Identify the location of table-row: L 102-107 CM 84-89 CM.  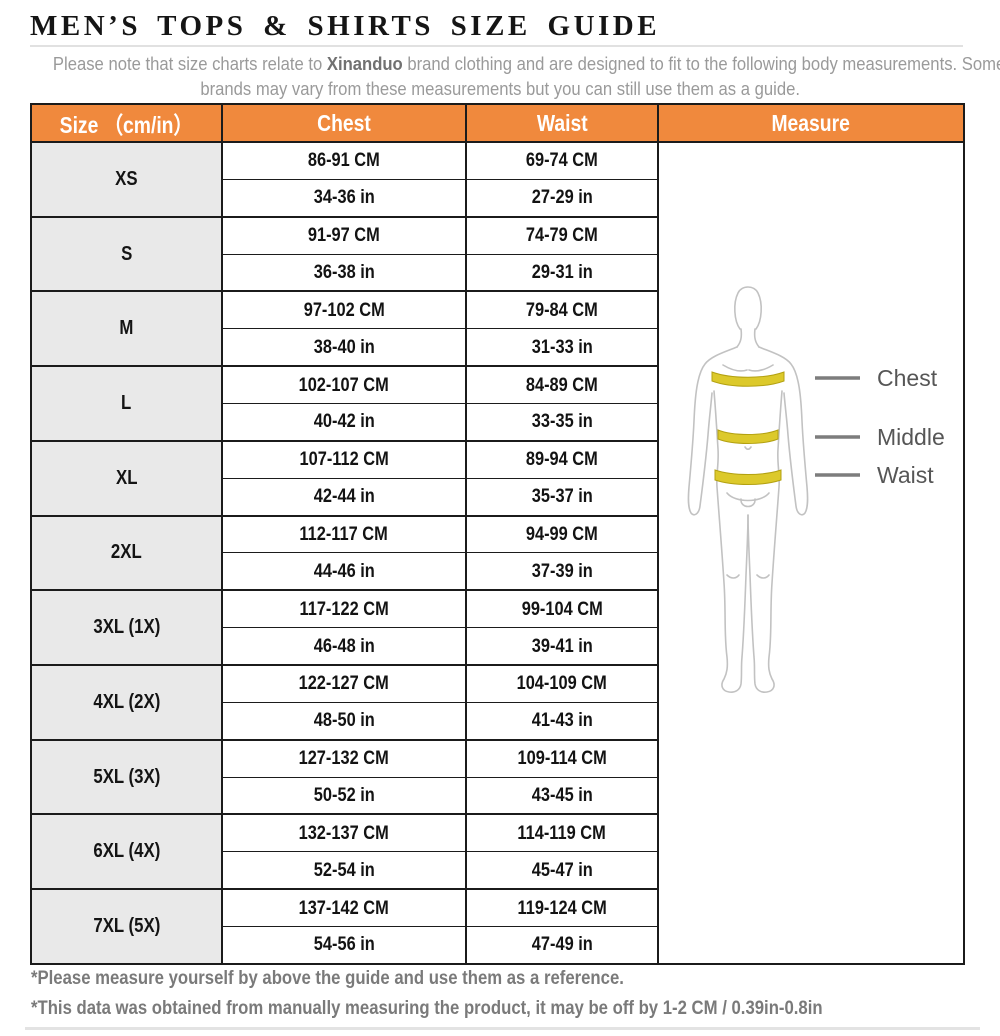
(497, 403).